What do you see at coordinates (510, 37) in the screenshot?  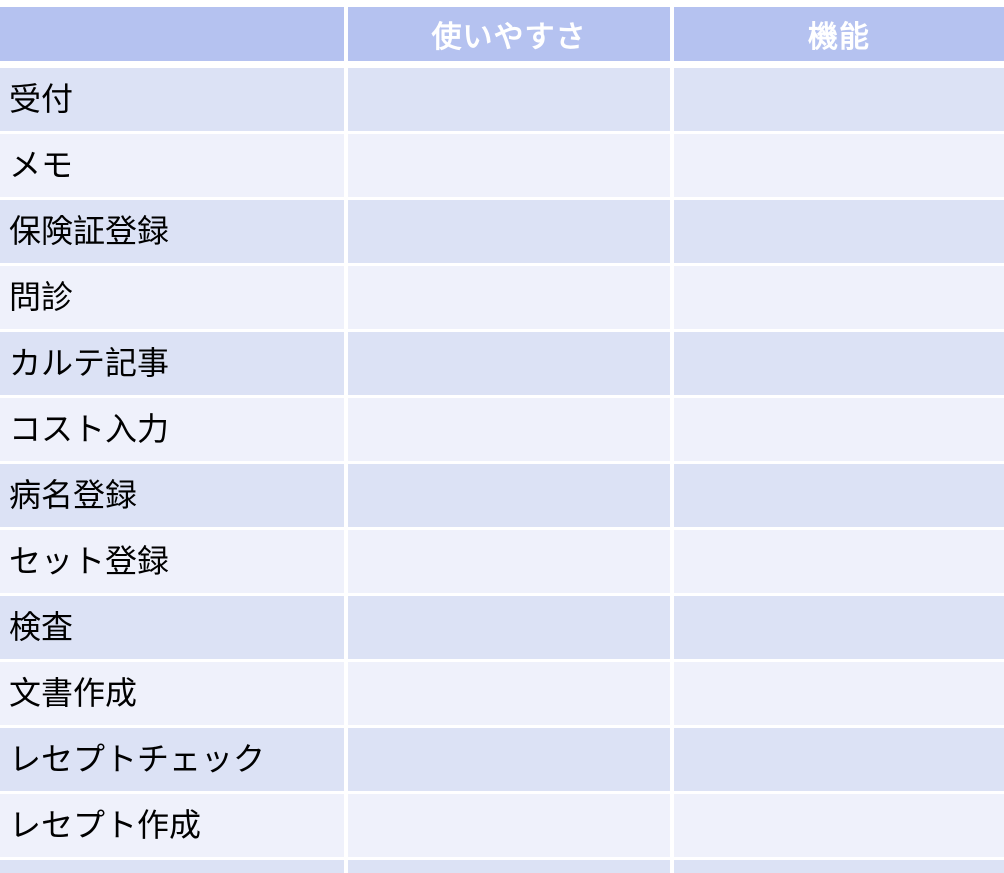 I see `header-cell-usability: 使いやすさ` at bounding box center [510, 37].